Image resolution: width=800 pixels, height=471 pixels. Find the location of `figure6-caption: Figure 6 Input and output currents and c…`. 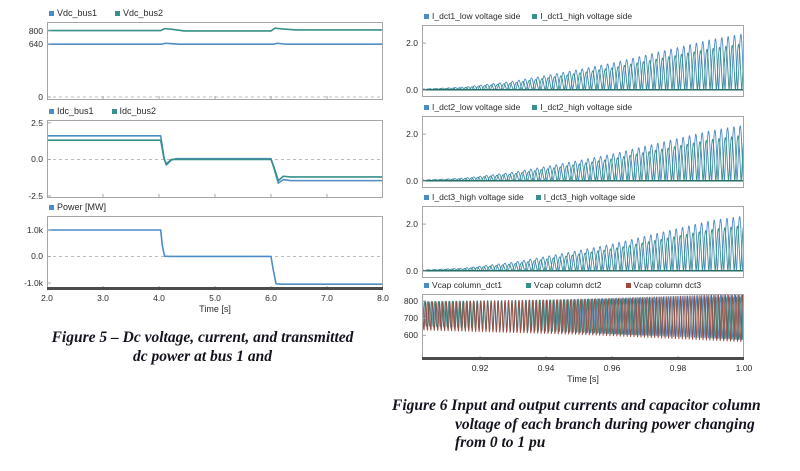

figure6-caption: Figure 6 Input and output currents and c… is located at coordinates (593, 425).